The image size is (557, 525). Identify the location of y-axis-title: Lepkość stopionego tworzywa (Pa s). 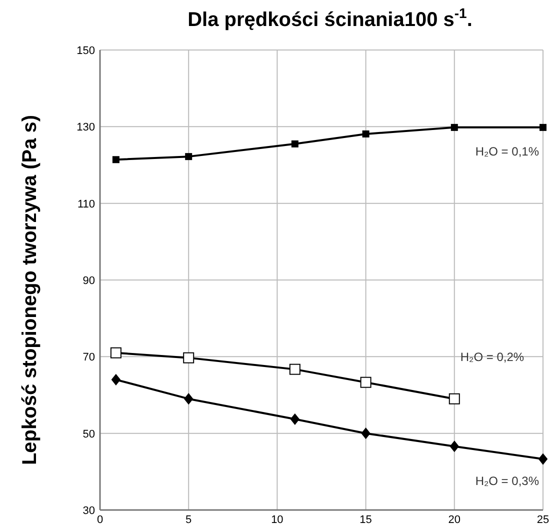
(30, 290).